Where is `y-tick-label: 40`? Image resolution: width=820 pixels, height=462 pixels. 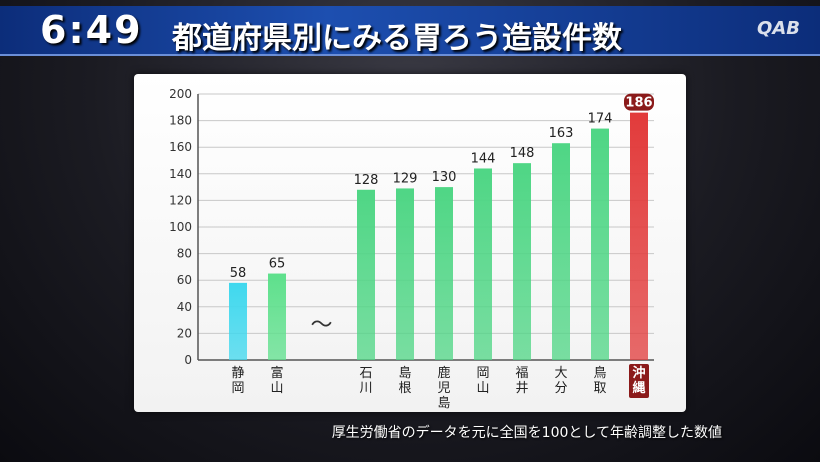
y-tick-label: 40 is located at coordinates (184, 307).